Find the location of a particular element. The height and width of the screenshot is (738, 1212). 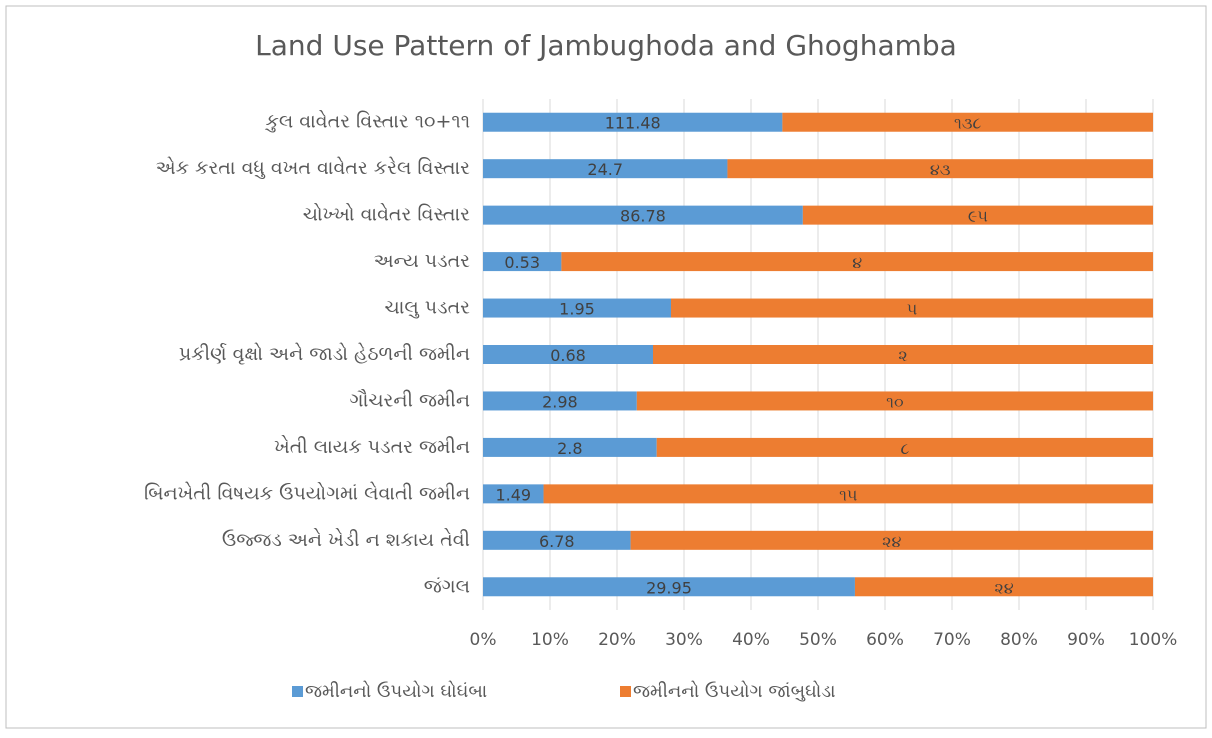

y-tick-label: બિનખેતી વિષયક ઉપયોગમાં લેવાતી જમીન is located at coordinates (307, 493).